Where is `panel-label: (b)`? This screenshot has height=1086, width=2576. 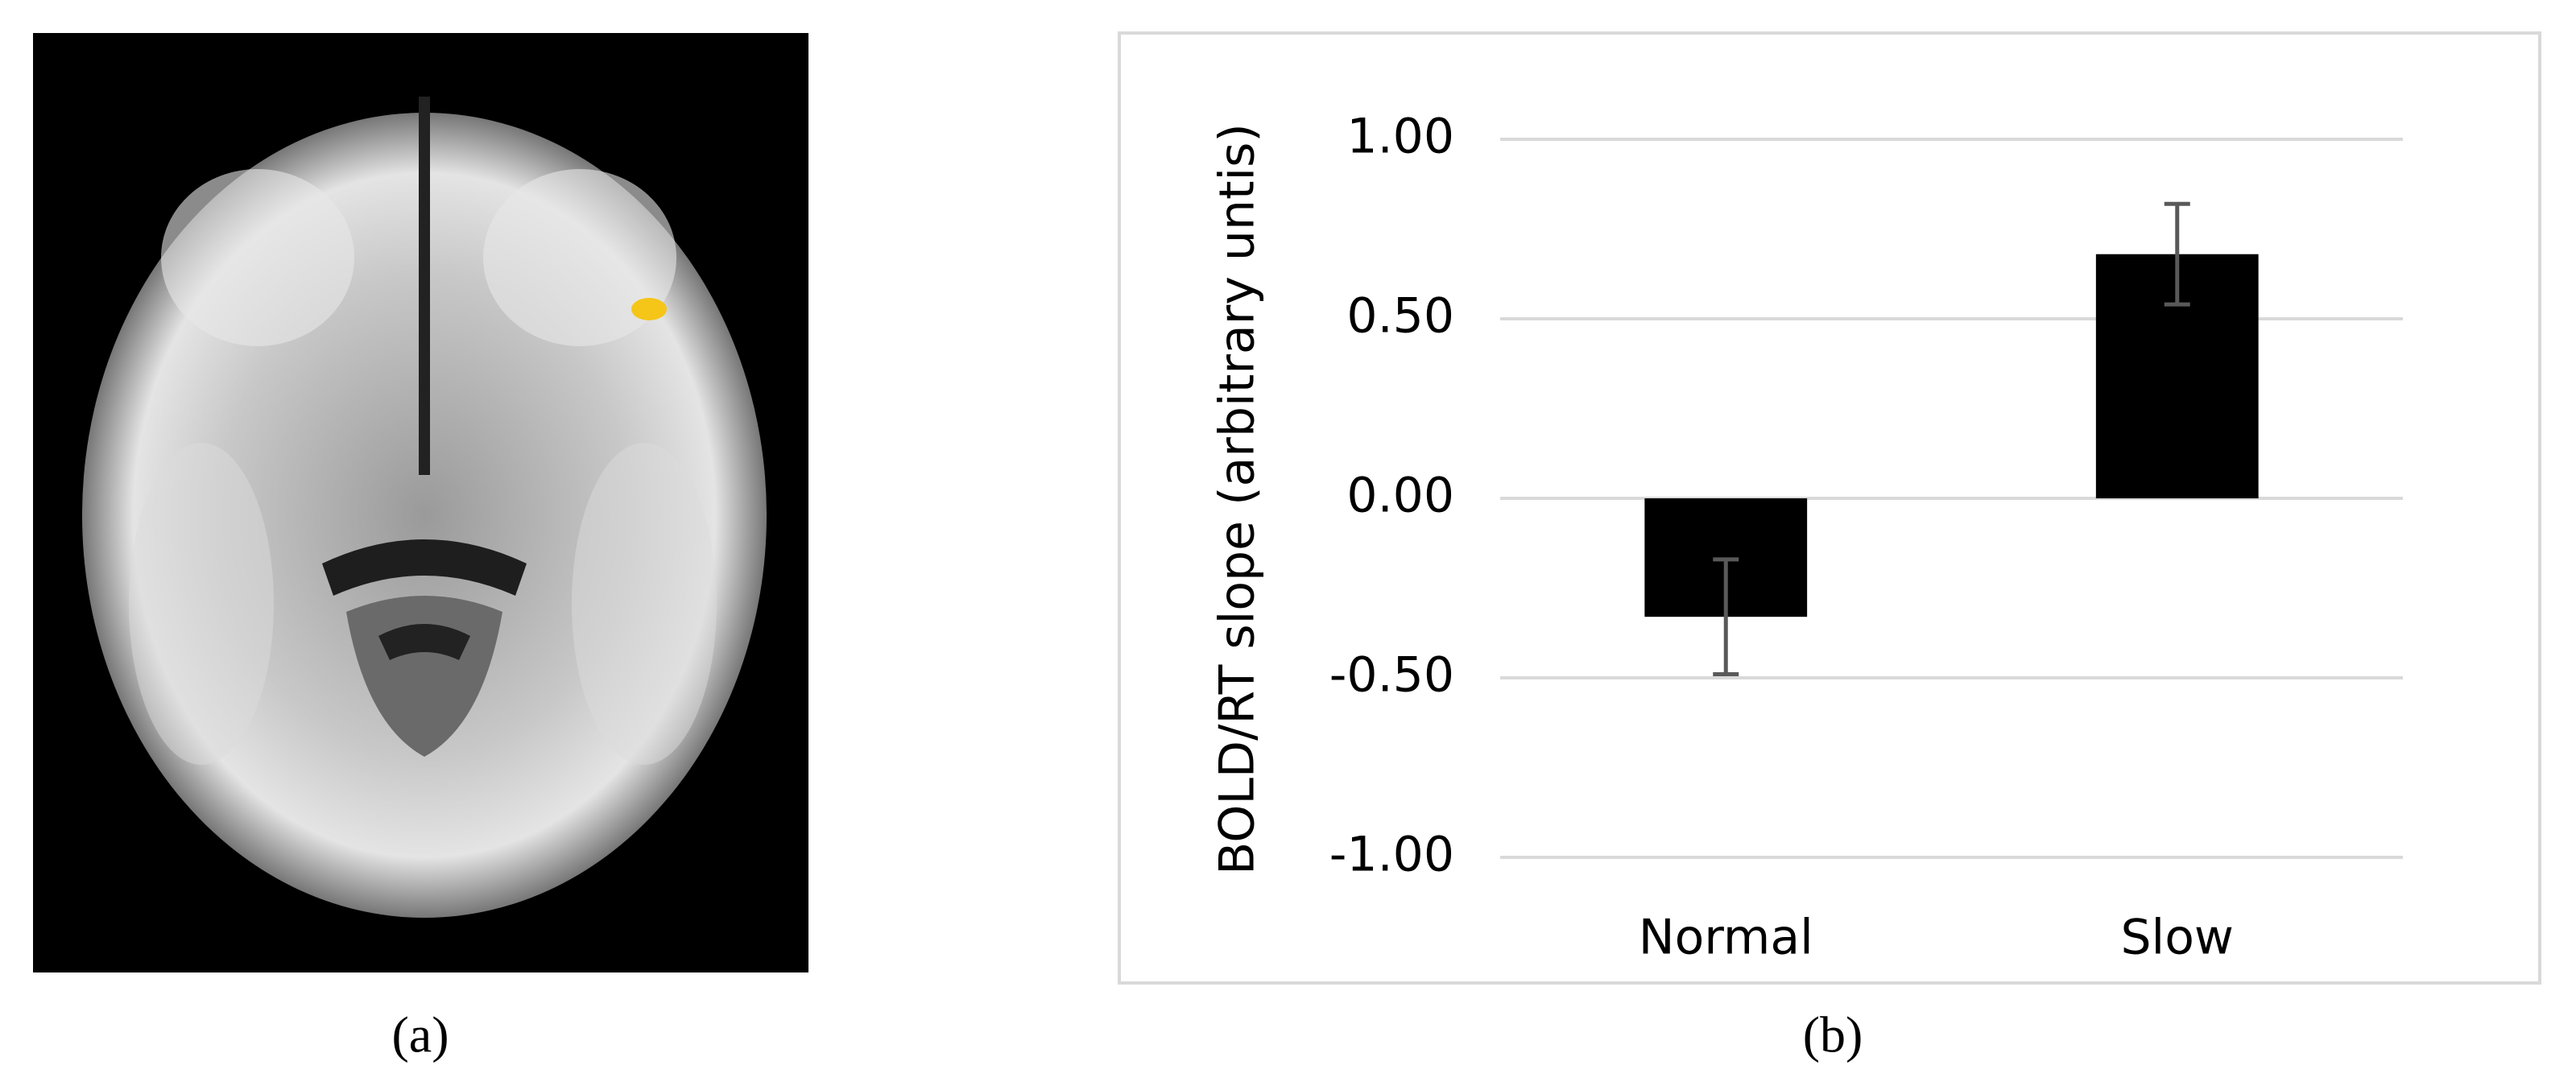
panel-label: (b) is located at coordinates (1833, 1034).